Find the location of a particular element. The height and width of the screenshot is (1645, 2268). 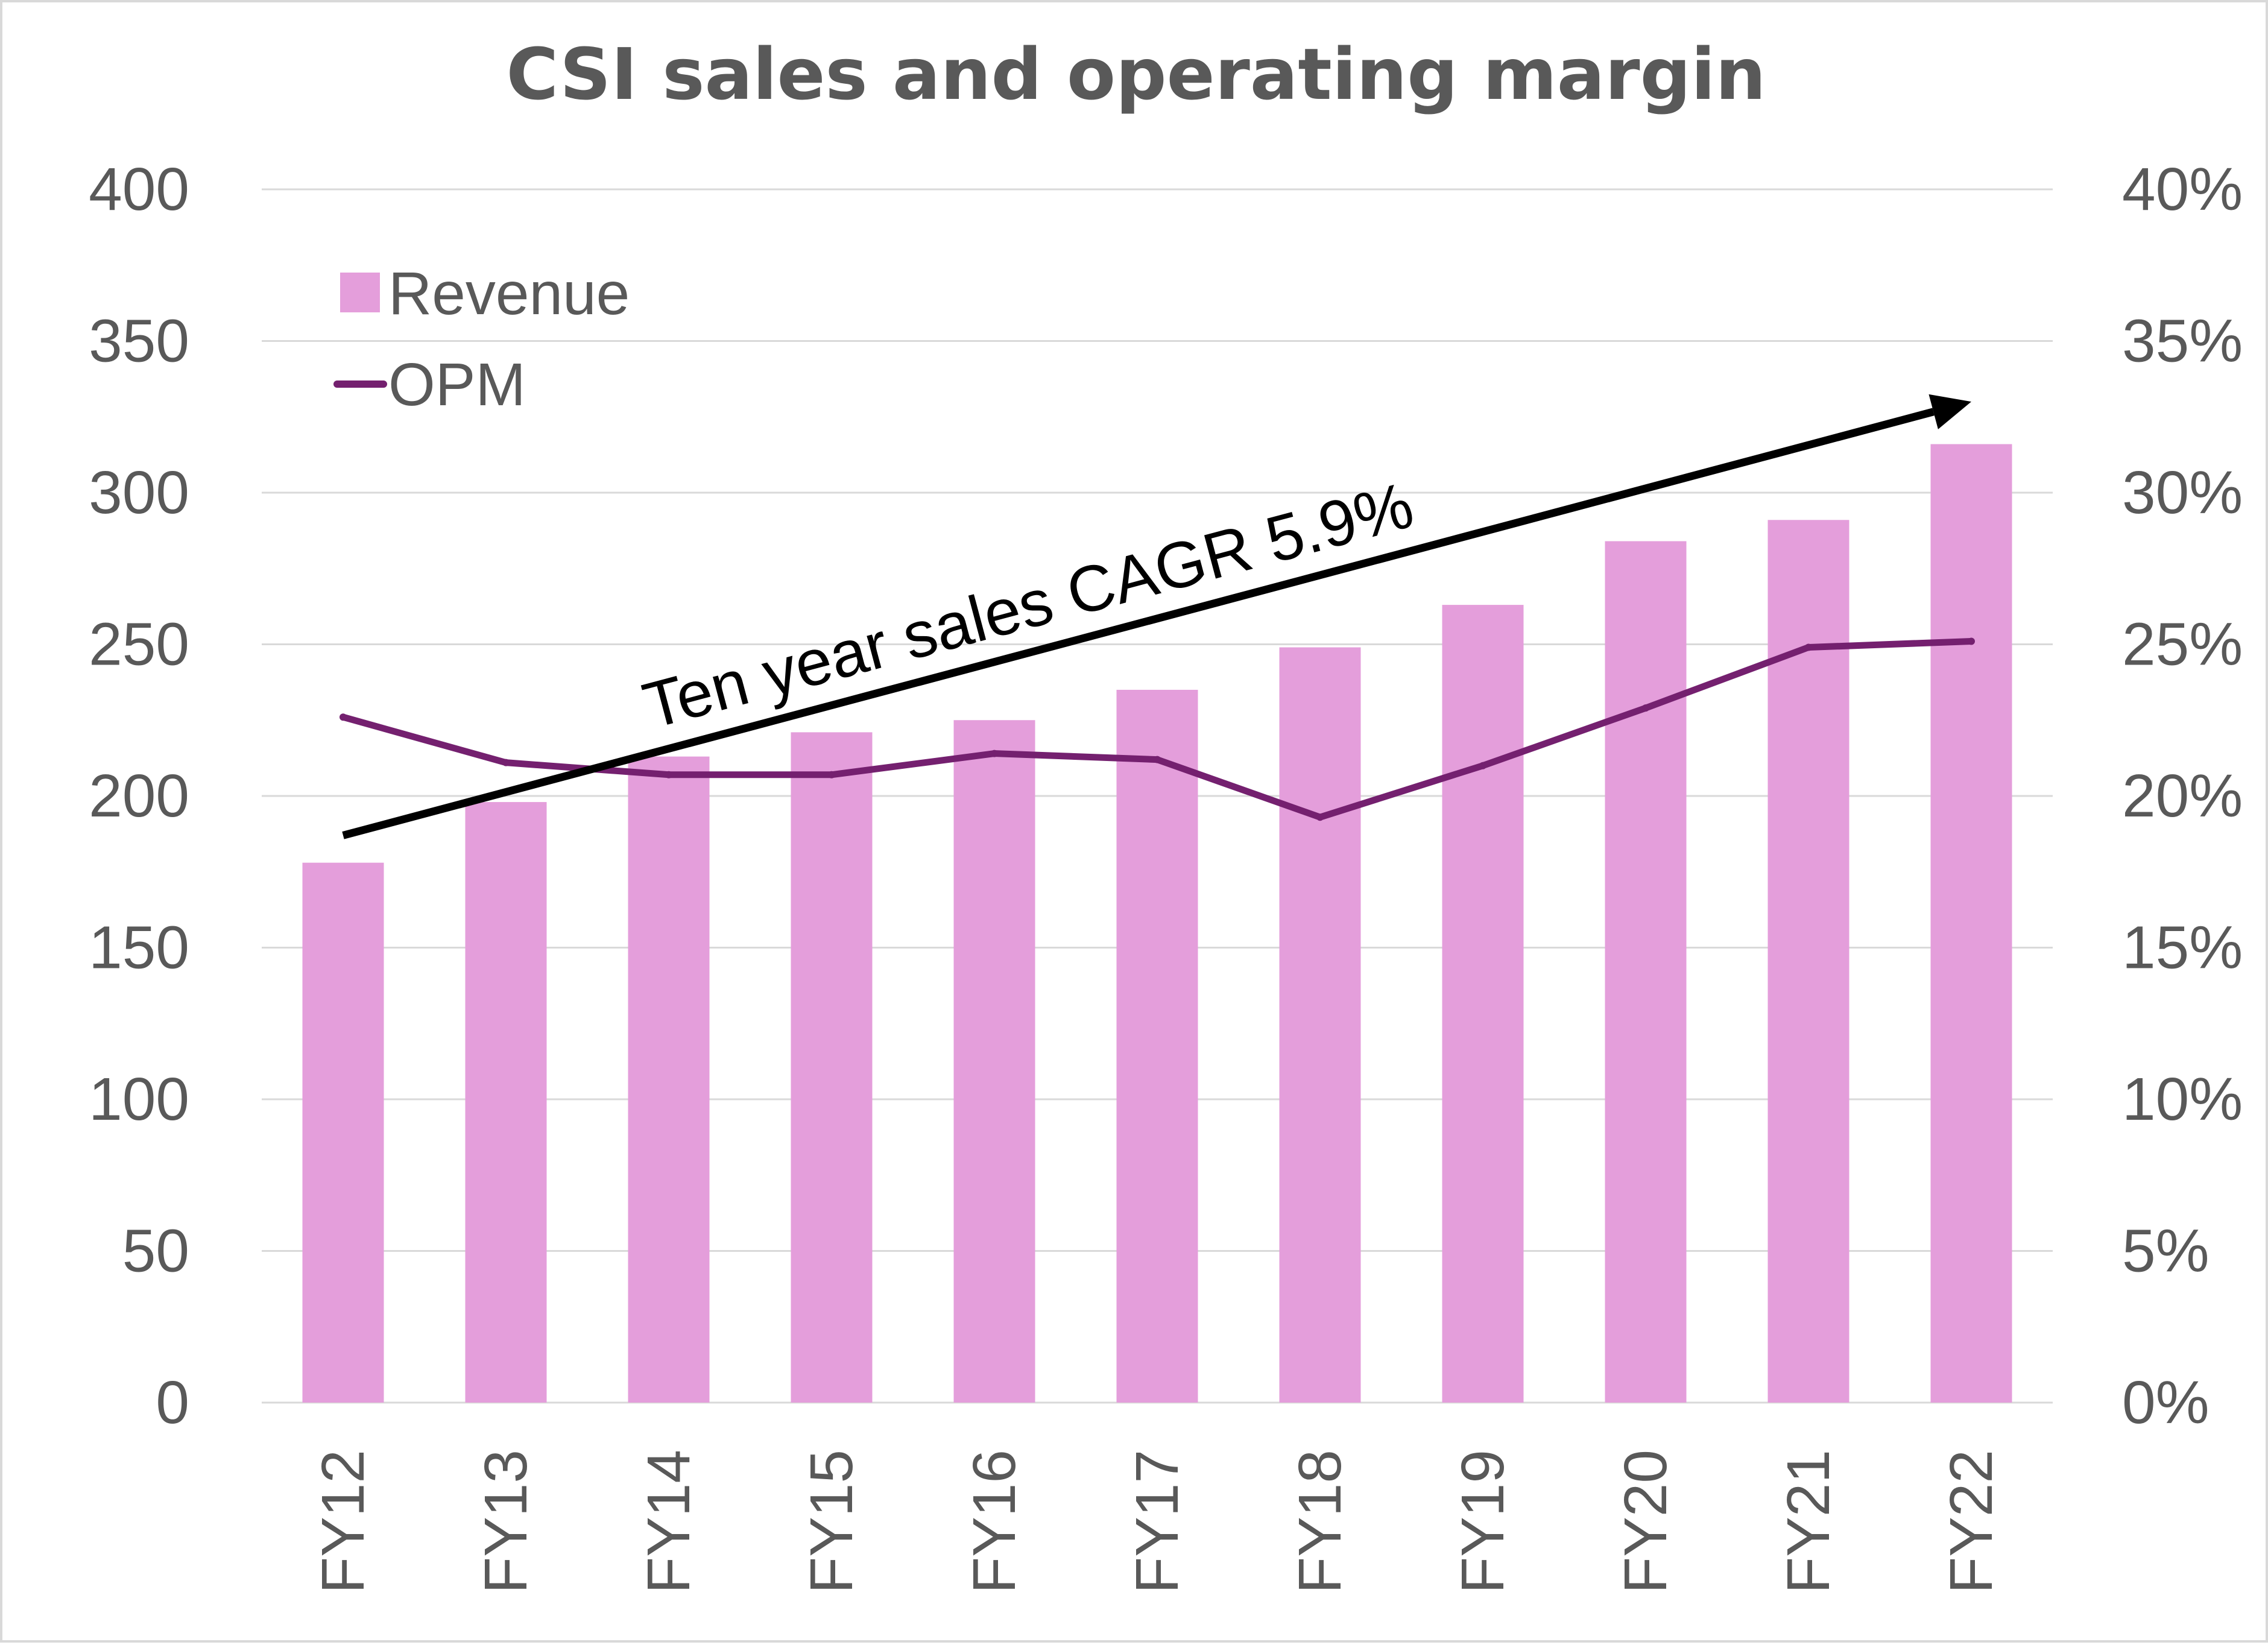

x-tick-label: FY22 is located at coordinates (1972, 1522).